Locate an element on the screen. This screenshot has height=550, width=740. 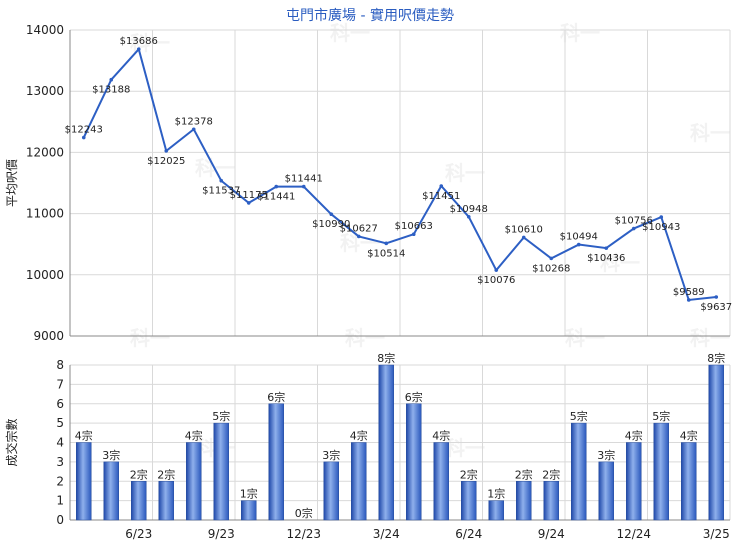
price-label: $13686 is located at coordinates (139, 41).